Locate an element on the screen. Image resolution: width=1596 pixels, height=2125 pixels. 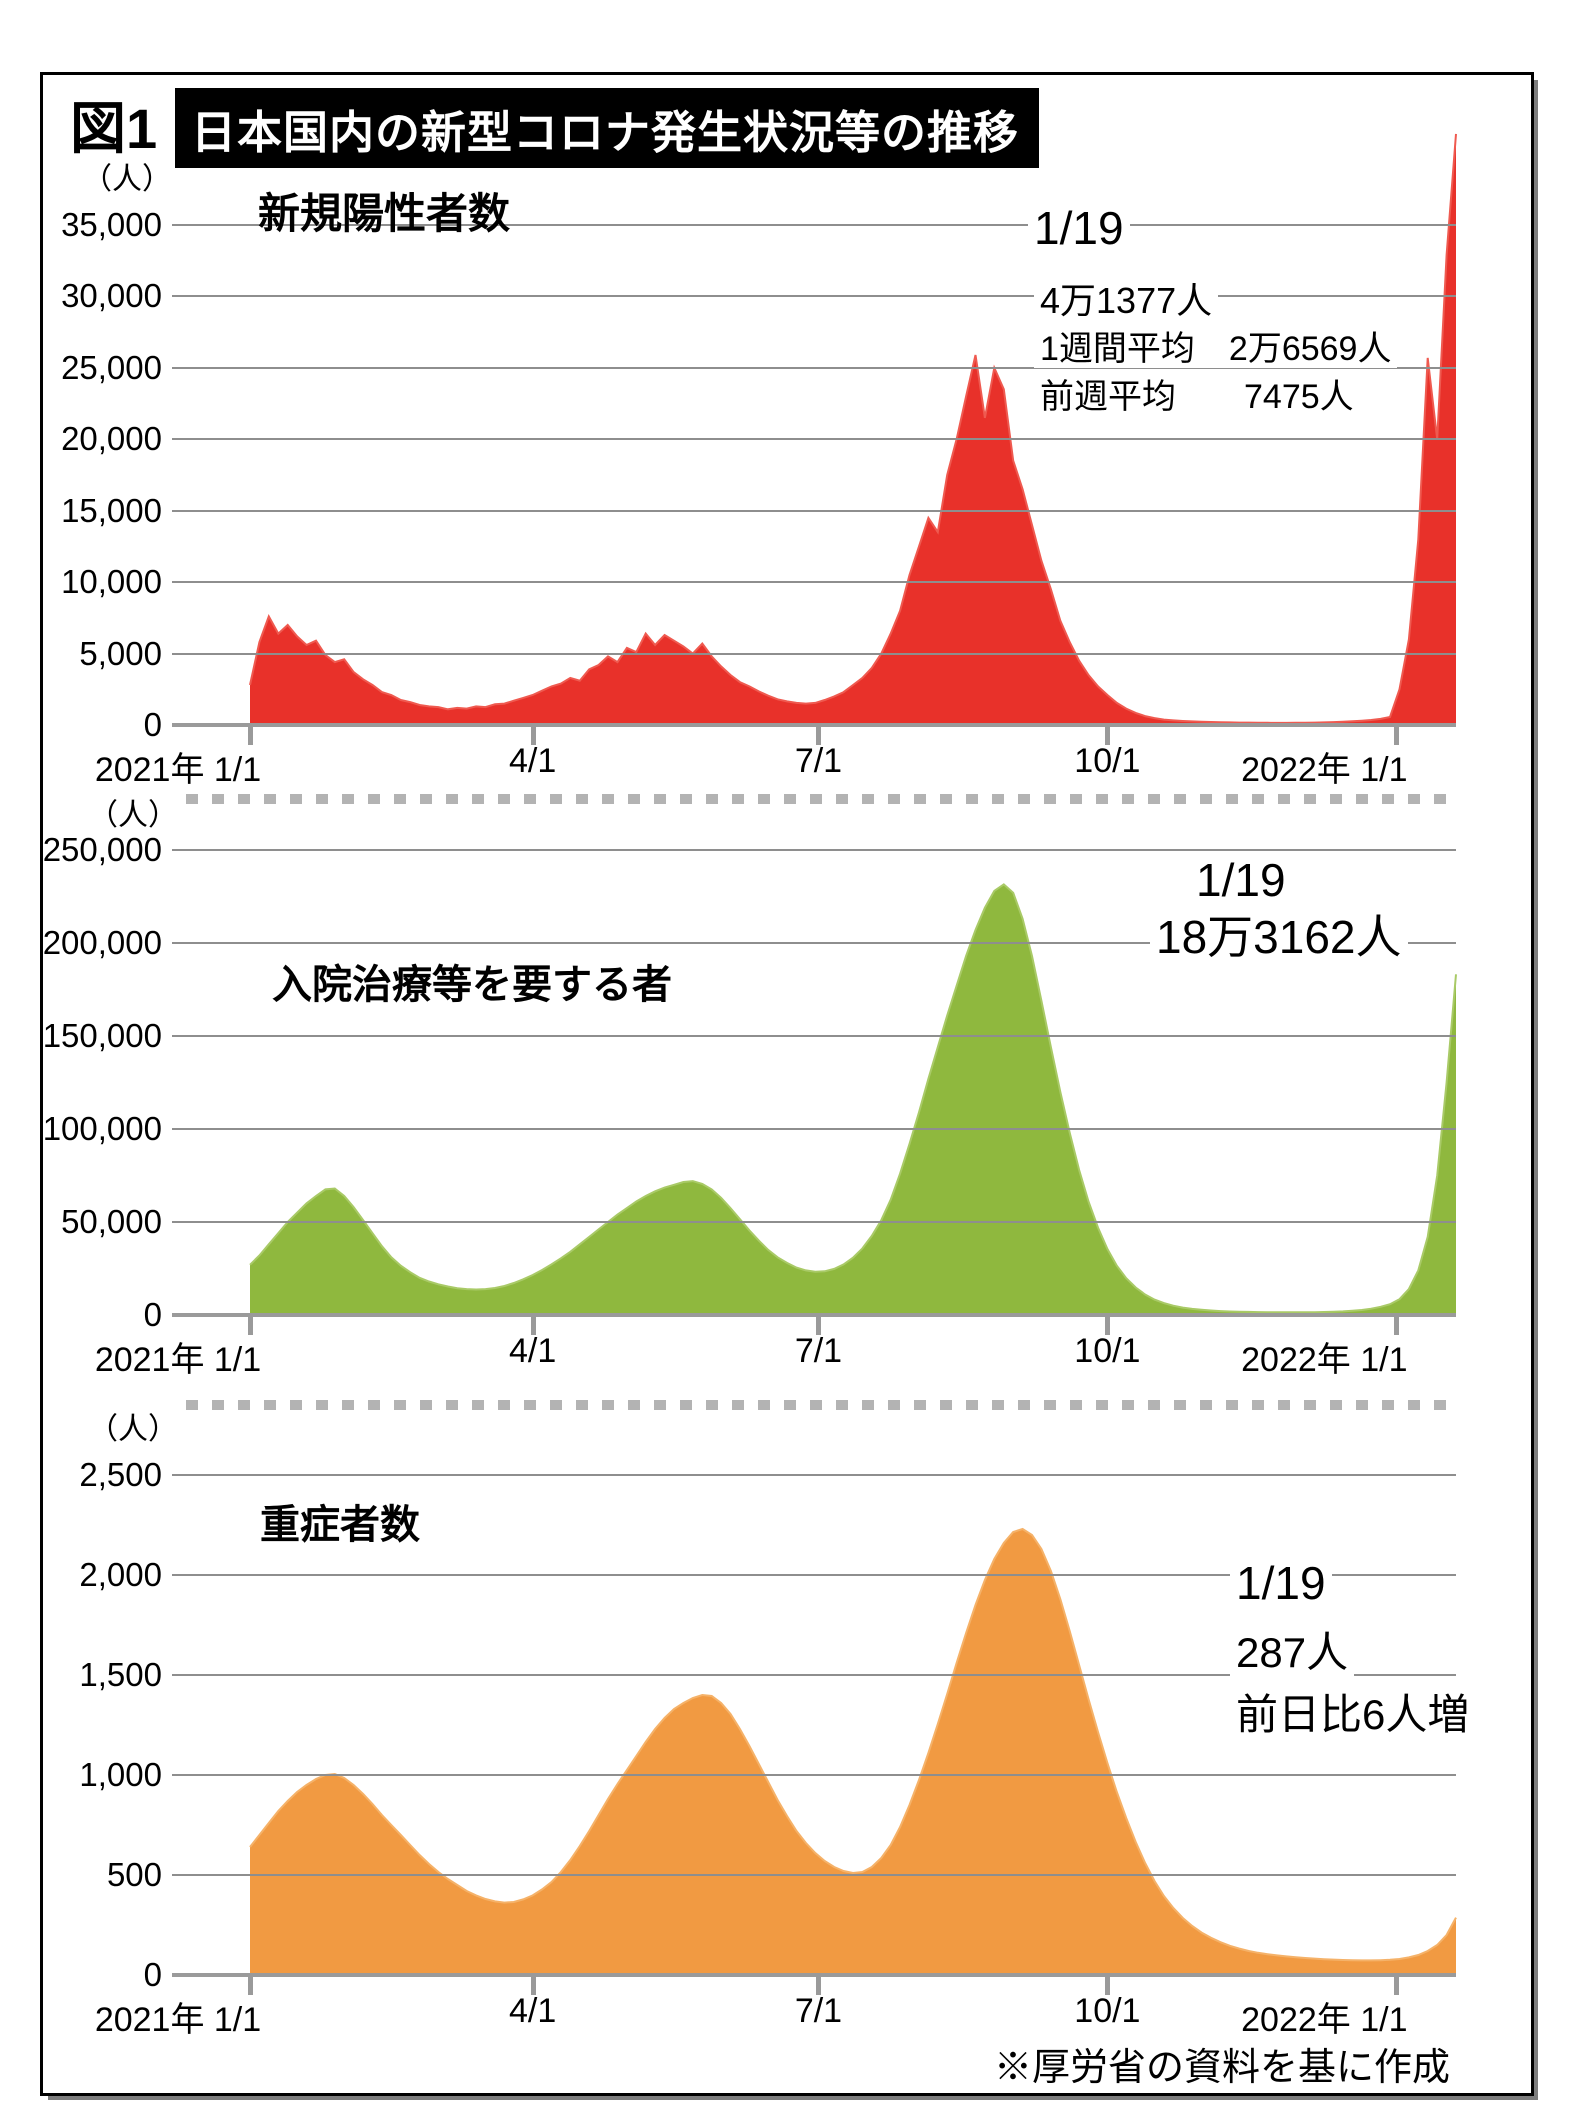
figure-title-banner: 日本国内の新型コロナ発生状況等の推移 is located at coordinates (607, 128).